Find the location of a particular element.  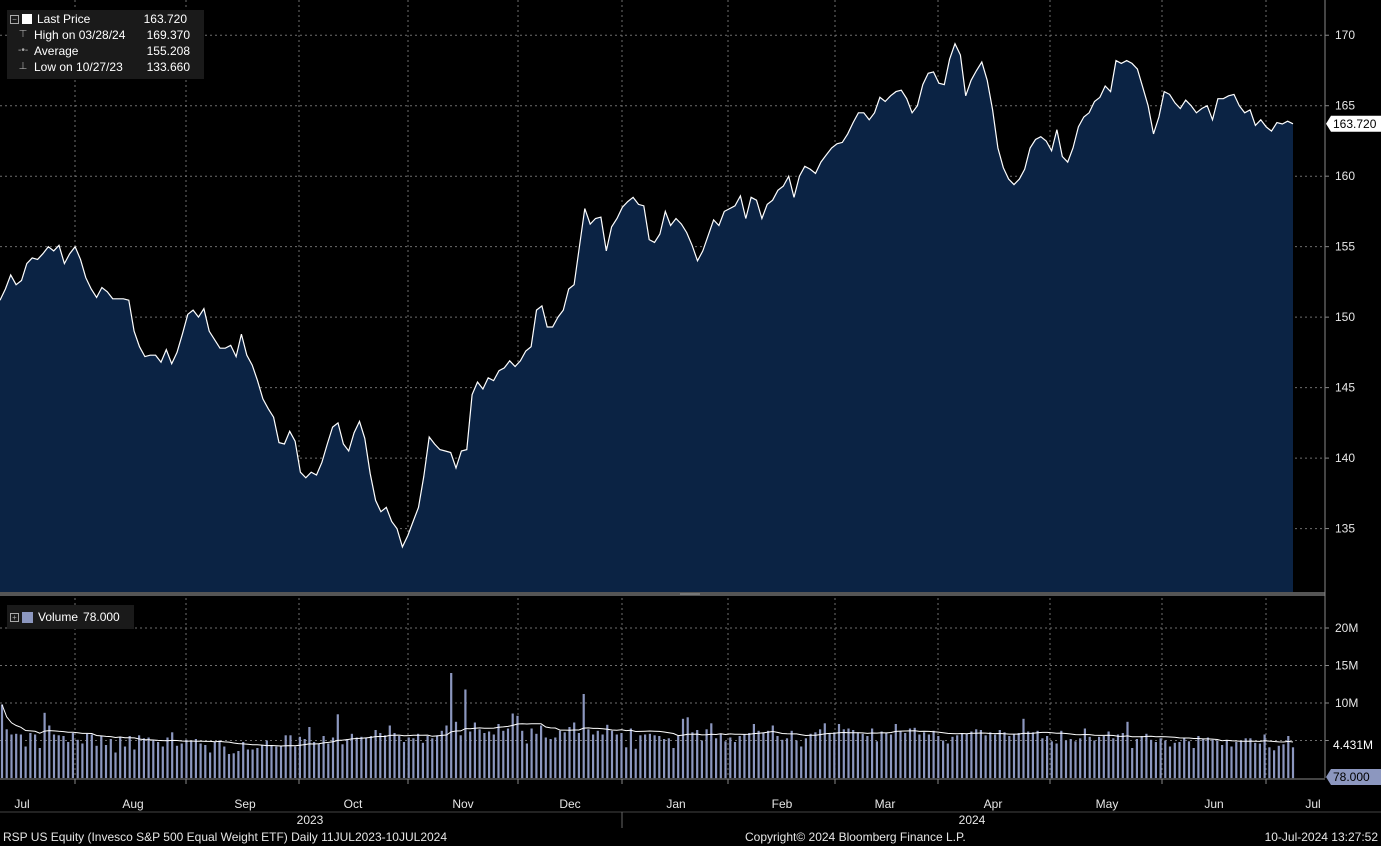

volume-swatch-icon is located at coordinates (27, 617).